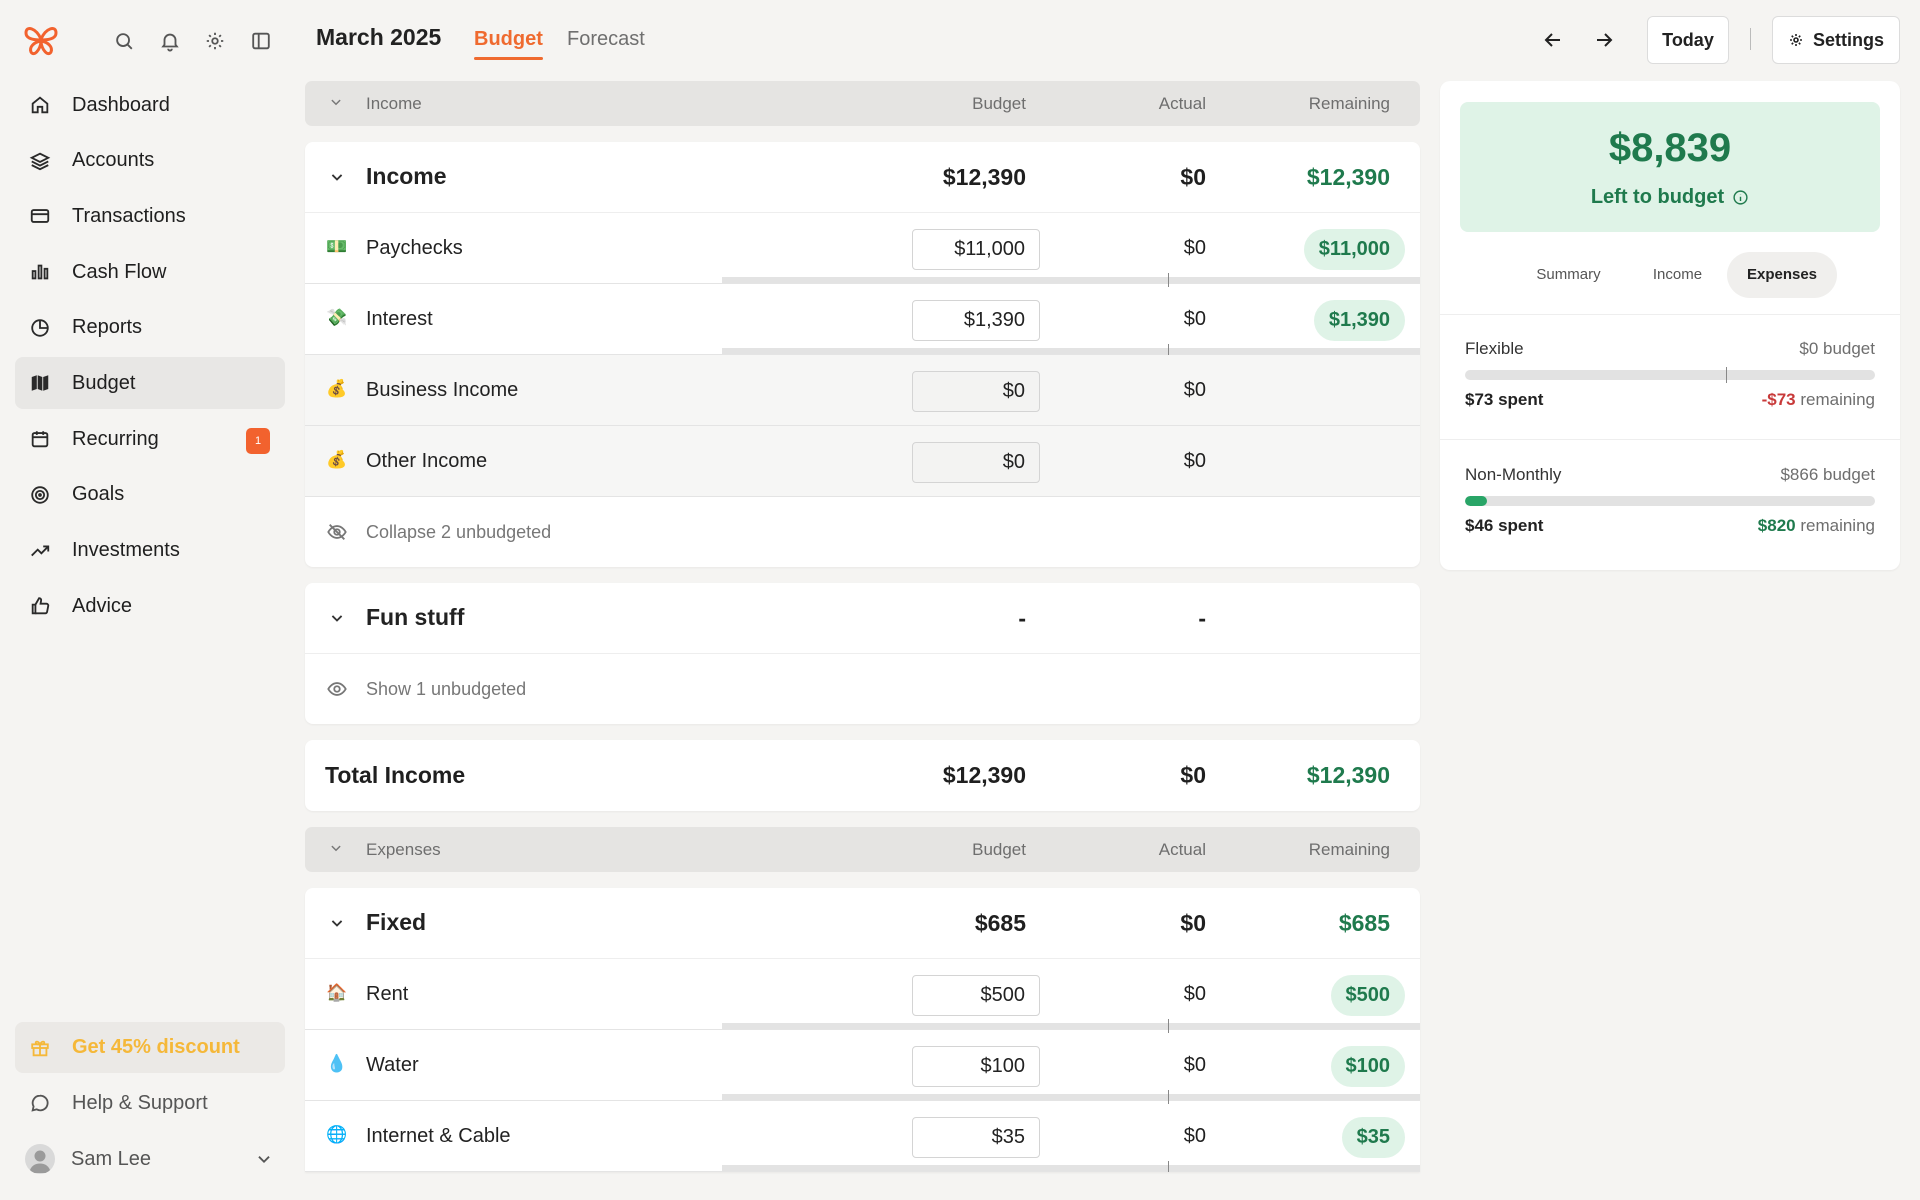 This screenshot has width=1920, height=1200. I want to click on expenses-section-header: Expenses Budget Actual Remaining, so click(862, 849).